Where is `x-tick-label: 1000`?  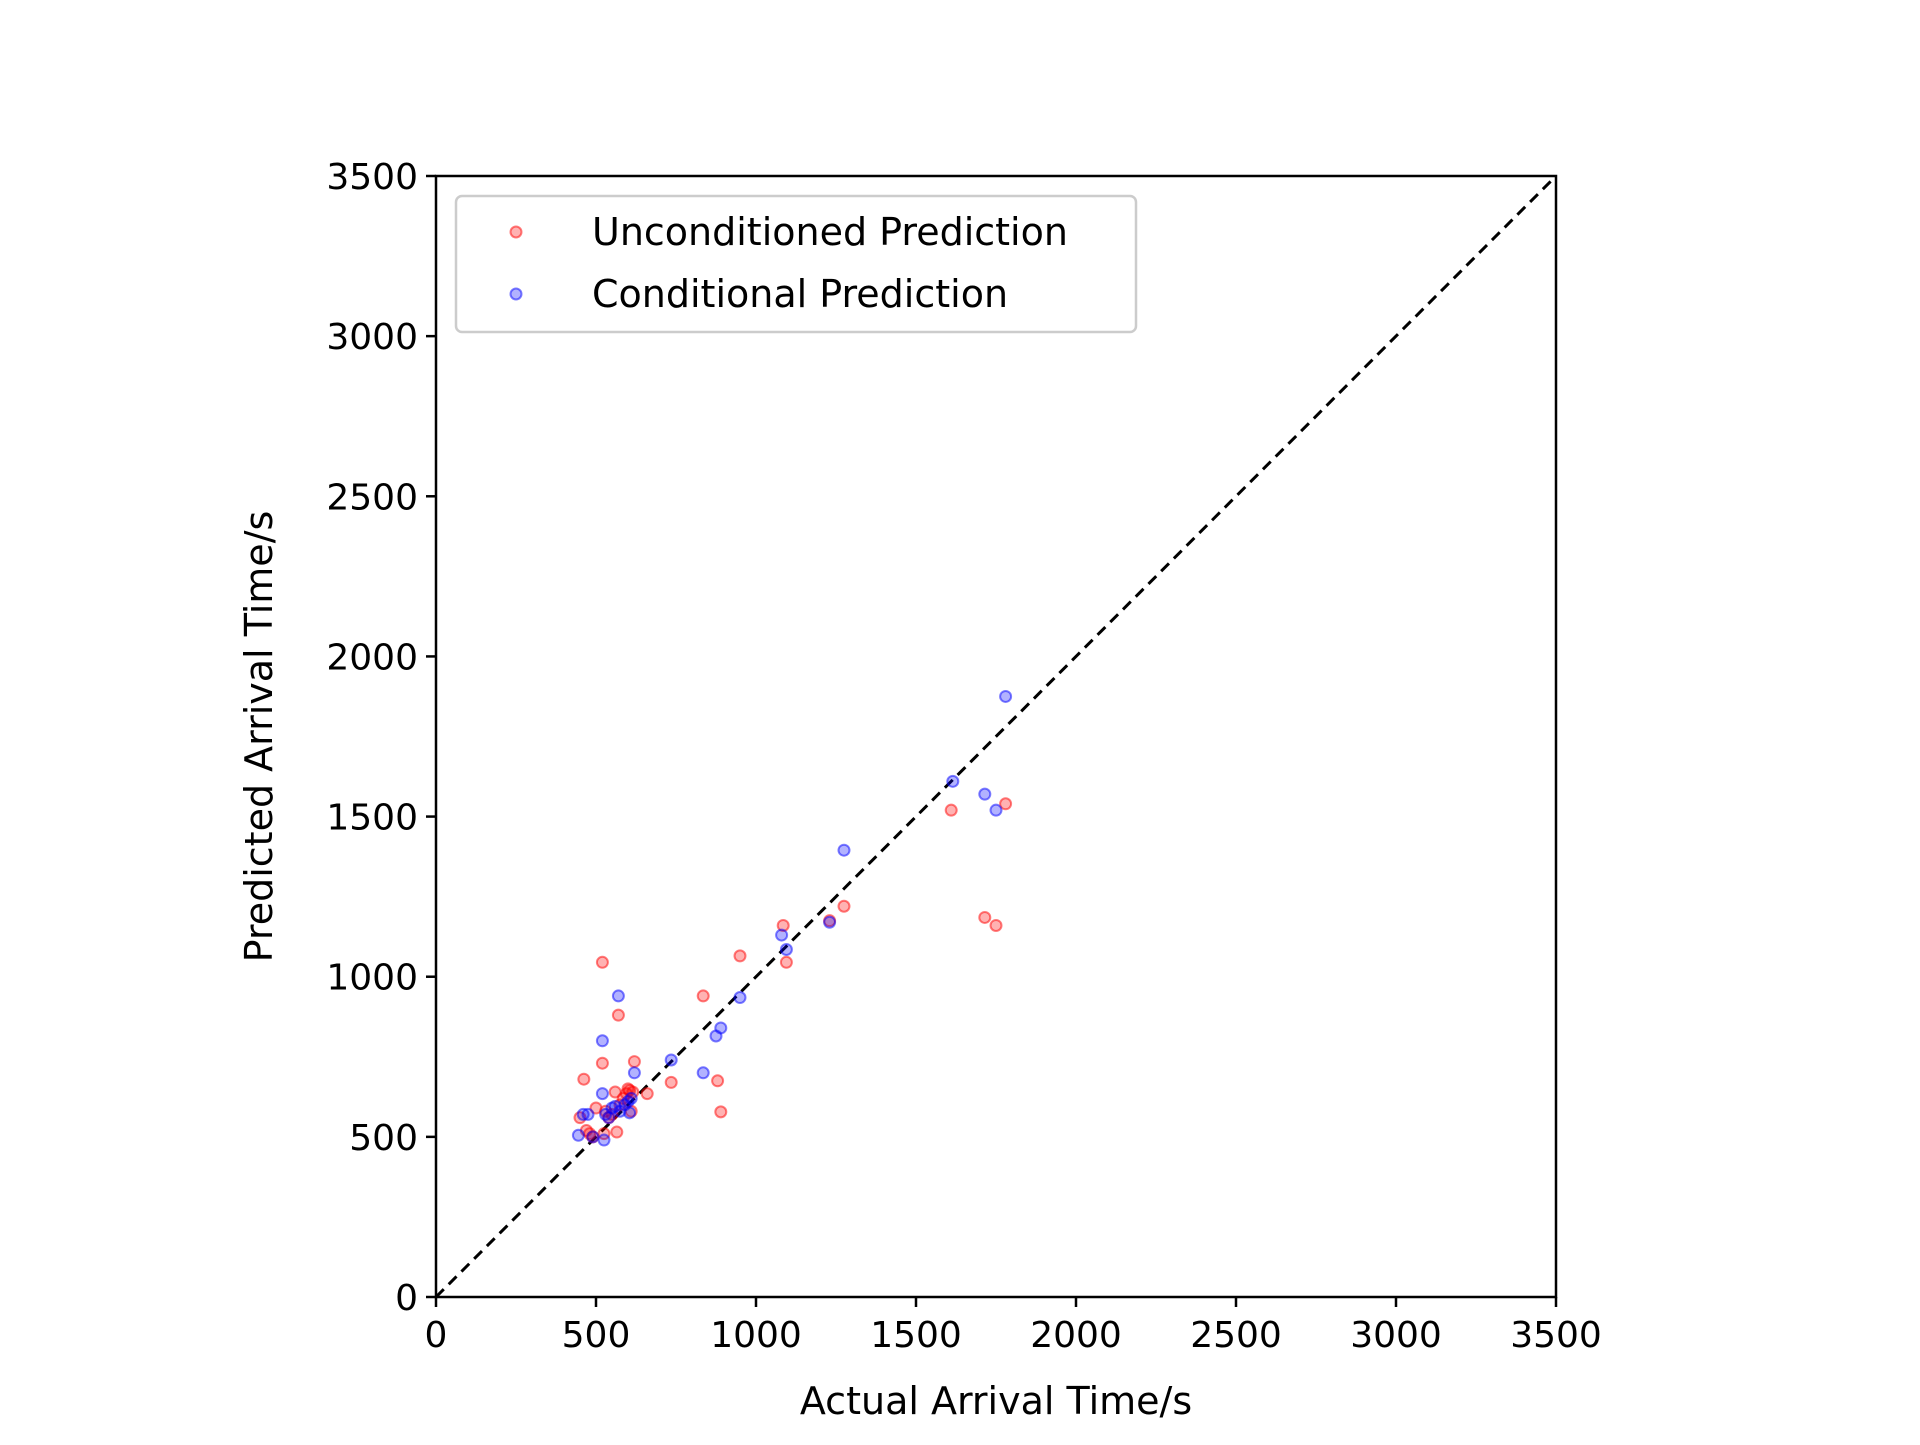
x-tick-label: 1000 is located at coordinates (756, 1335).